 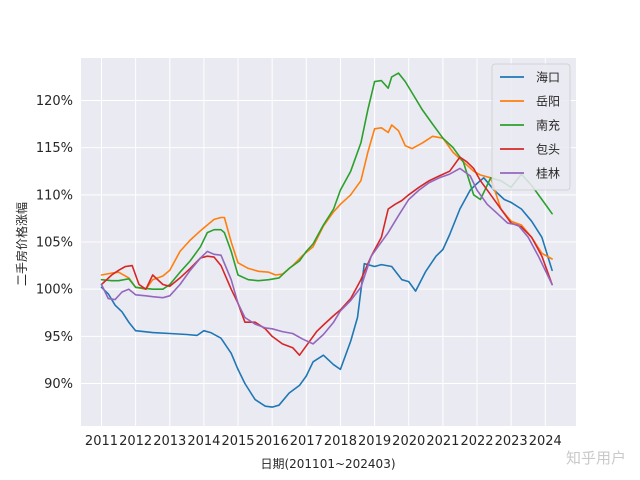 I want to click on legend-label: 海口, so click(x=548, y=77).